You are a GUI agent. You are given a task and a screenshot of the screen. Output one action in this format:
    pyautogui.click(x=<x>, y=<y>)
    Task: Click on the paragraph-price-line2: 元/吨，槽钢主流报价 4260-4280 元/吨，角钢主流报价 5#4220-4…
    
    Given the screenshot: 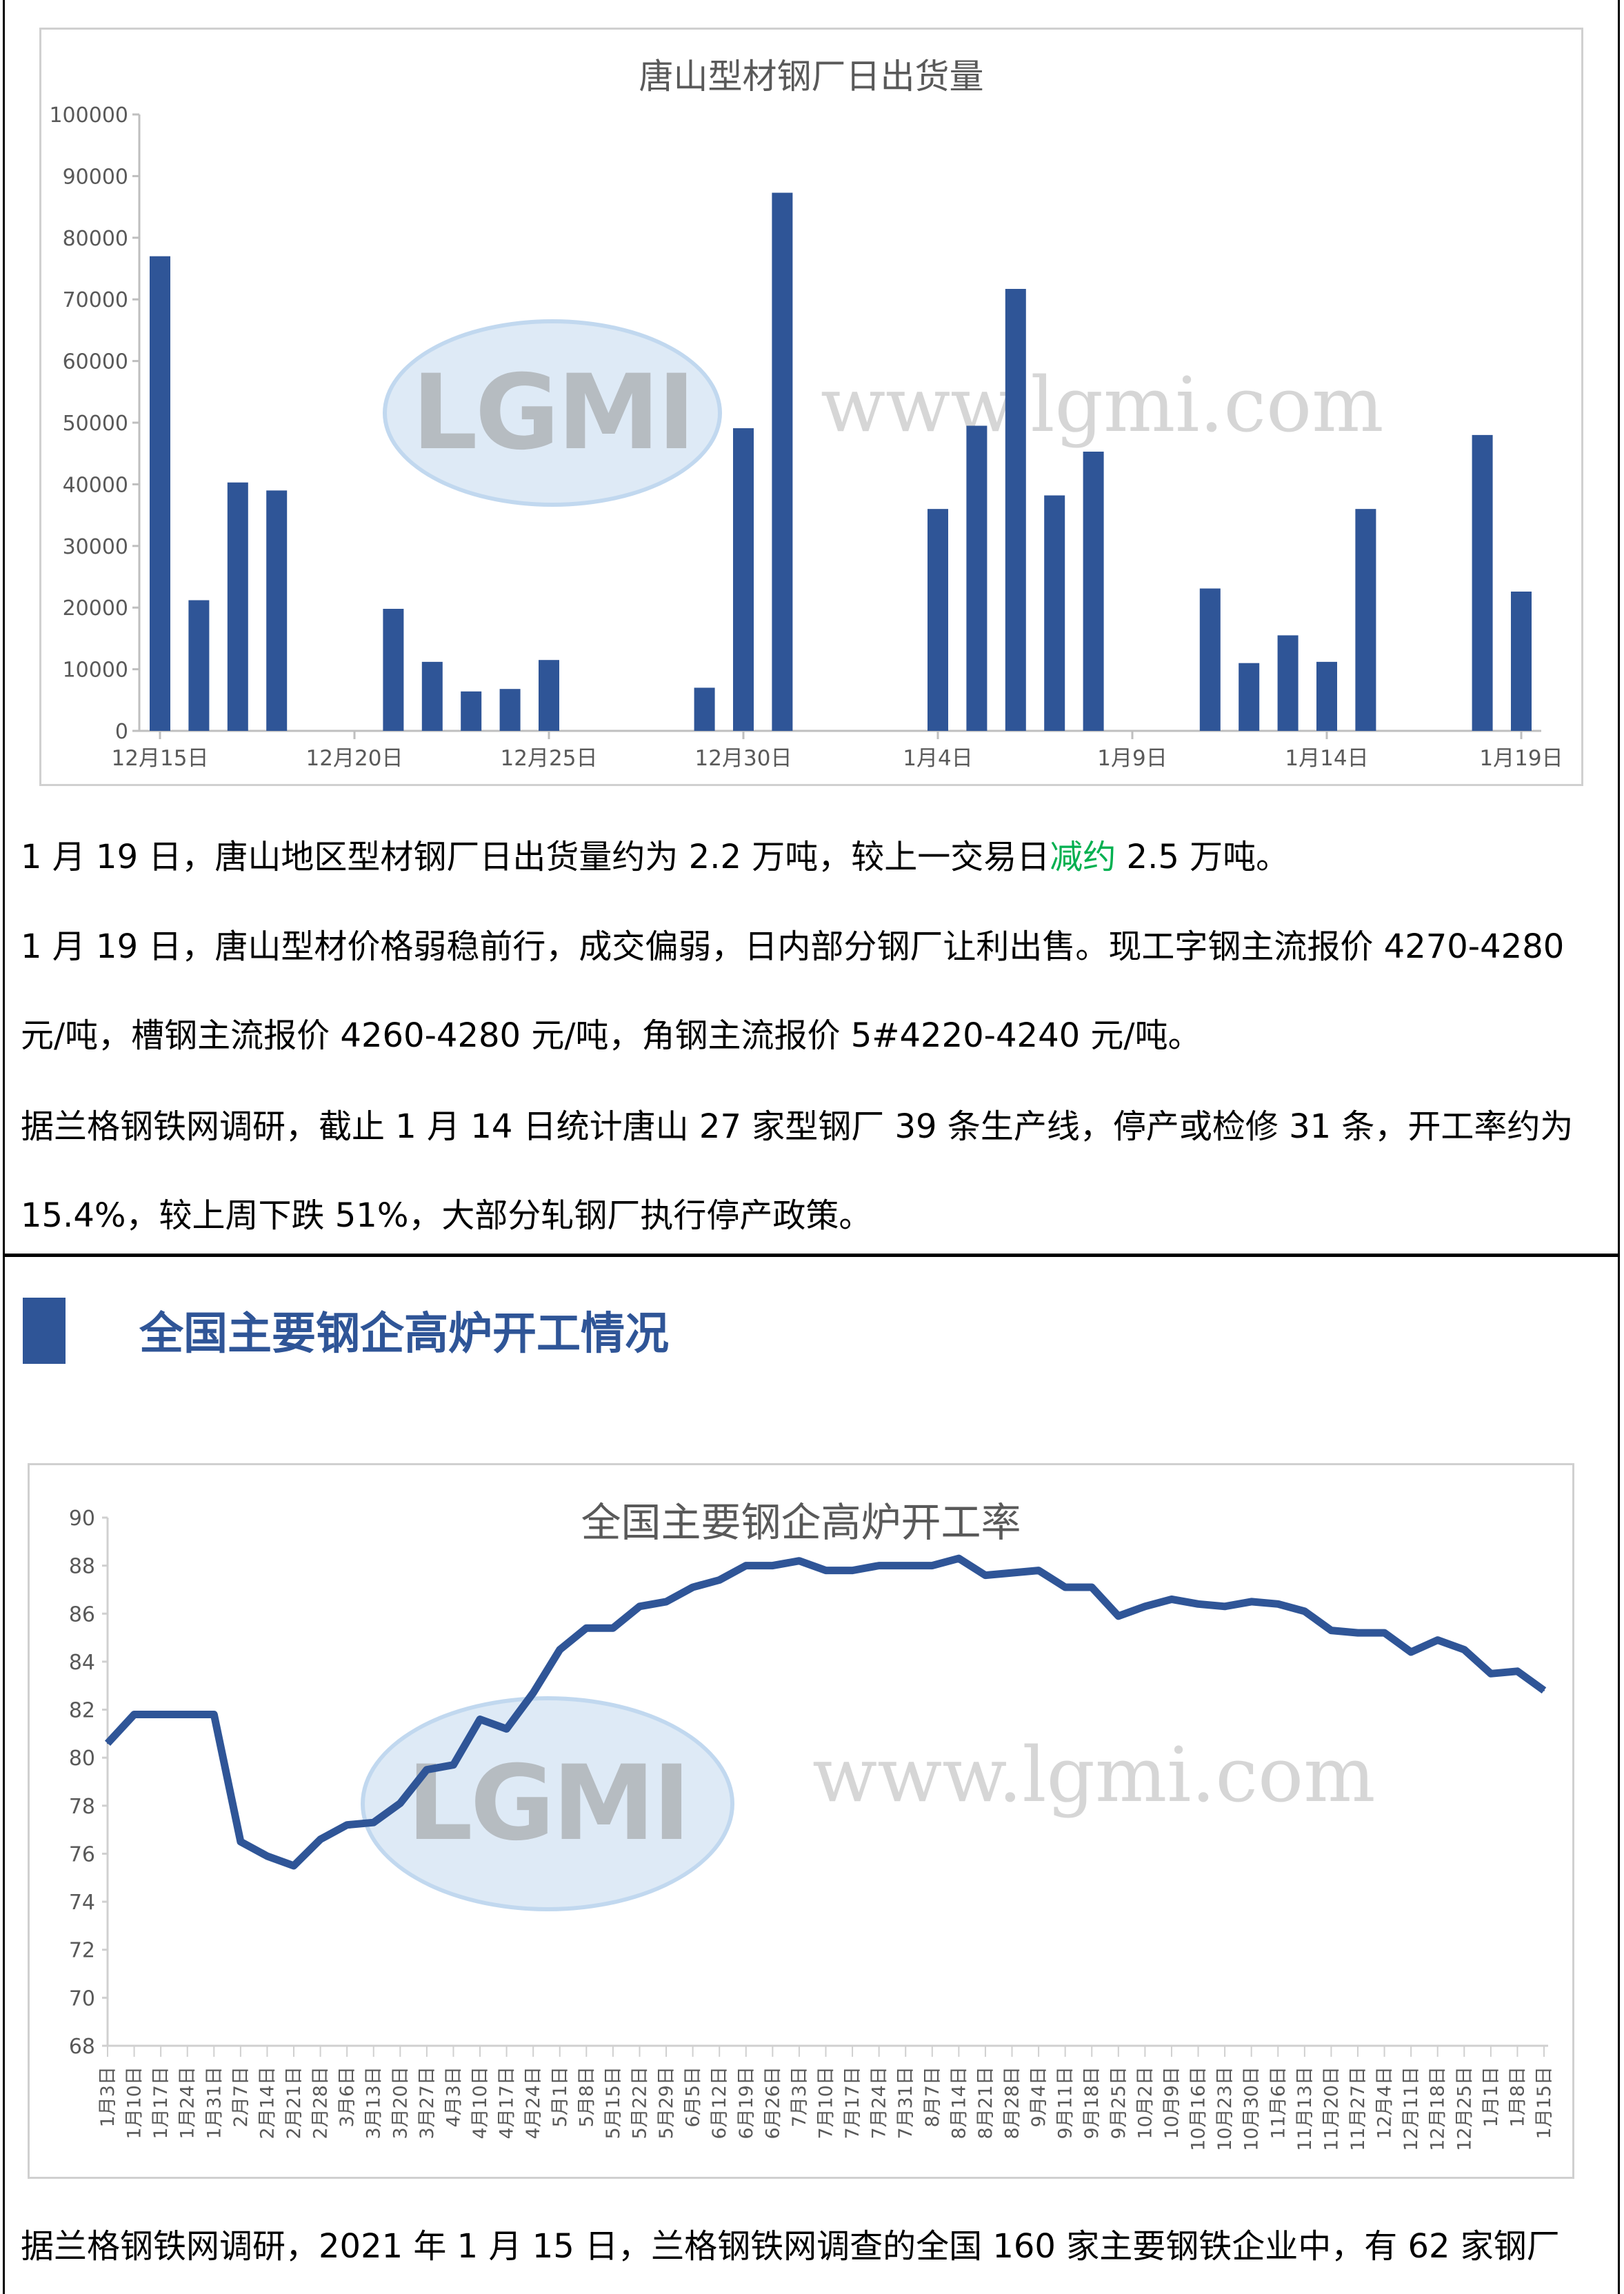 What is the action you would take?
    pyautogui.click(x=611, y=1036)
    